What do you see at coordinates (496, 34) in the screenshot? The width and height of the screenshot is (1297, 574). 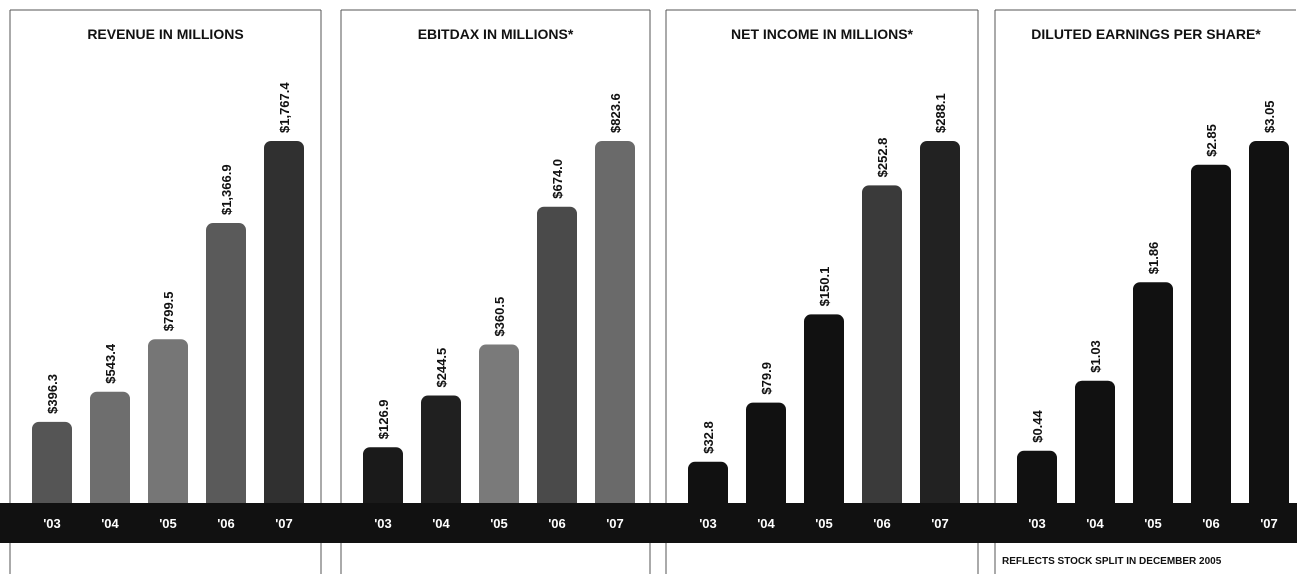 I see `chart-title: EBITDAX IN MILLIONS*` at bounding box center [496, 34].